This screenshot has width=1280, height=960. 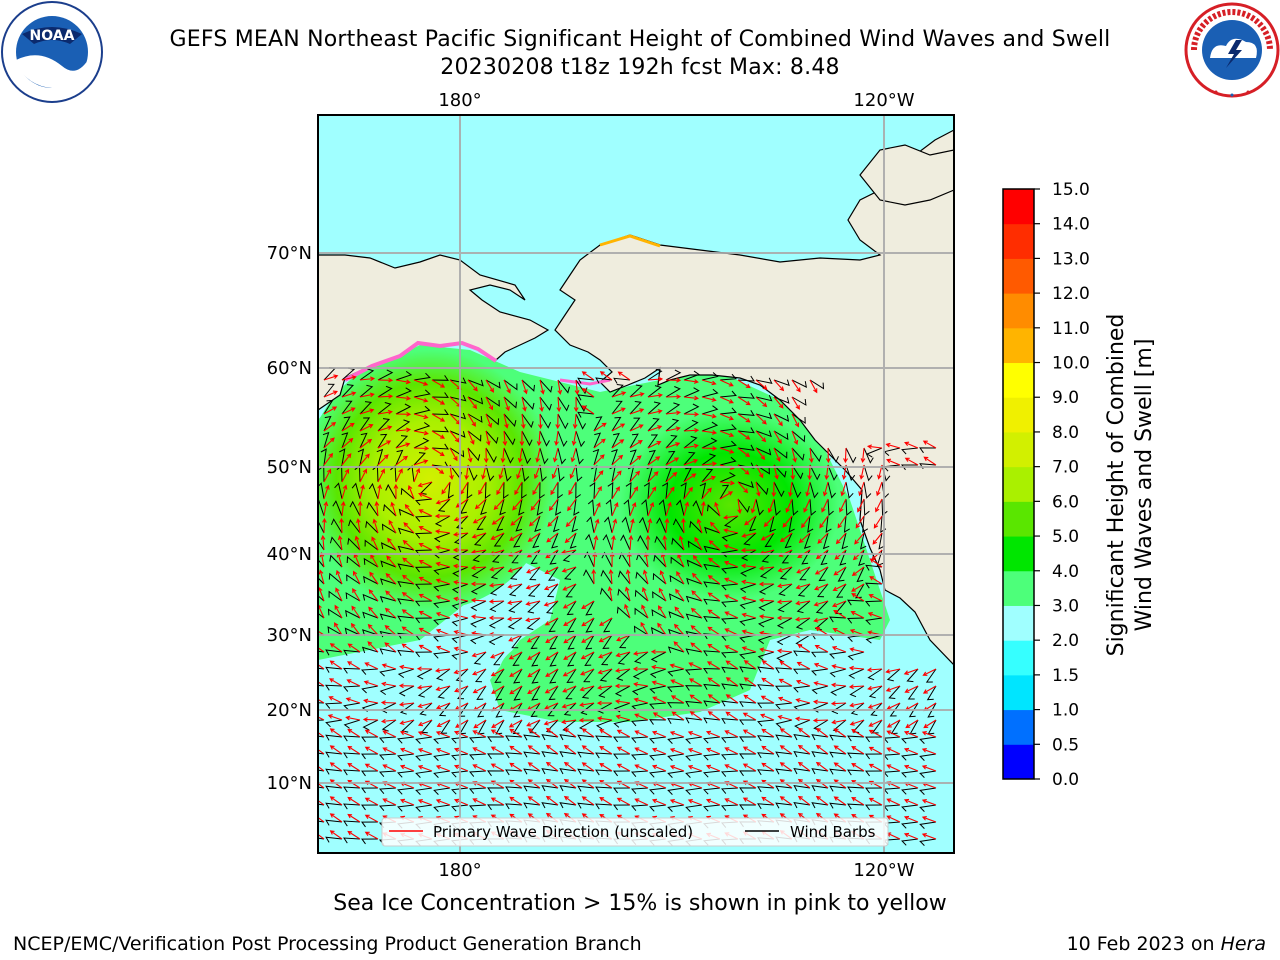 What do you see at coordinates (289, 710) in the screenshot?
I see `y-tick-20n: 20°N` at bounding box center [289, 710].